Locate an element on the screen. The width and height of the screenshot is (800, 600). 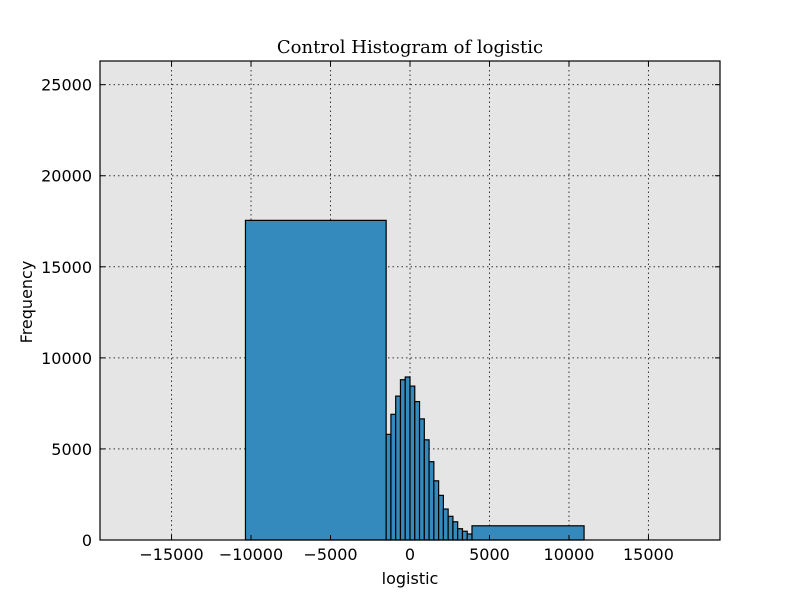
y-tick-label: 25000 is located at coordinates (66, 85).